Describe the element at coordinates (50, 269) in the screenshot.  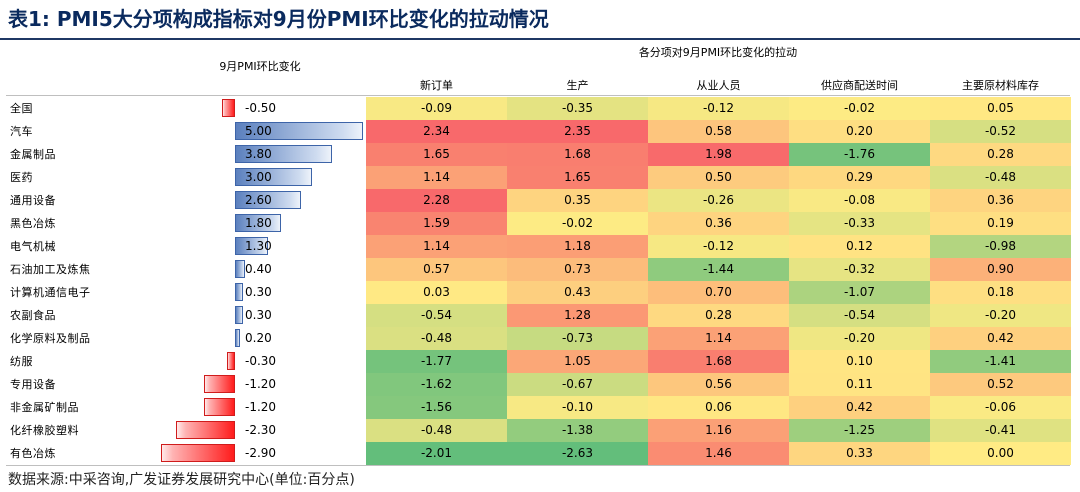
I see `row-label: 石油加工及炼焦` at that location.